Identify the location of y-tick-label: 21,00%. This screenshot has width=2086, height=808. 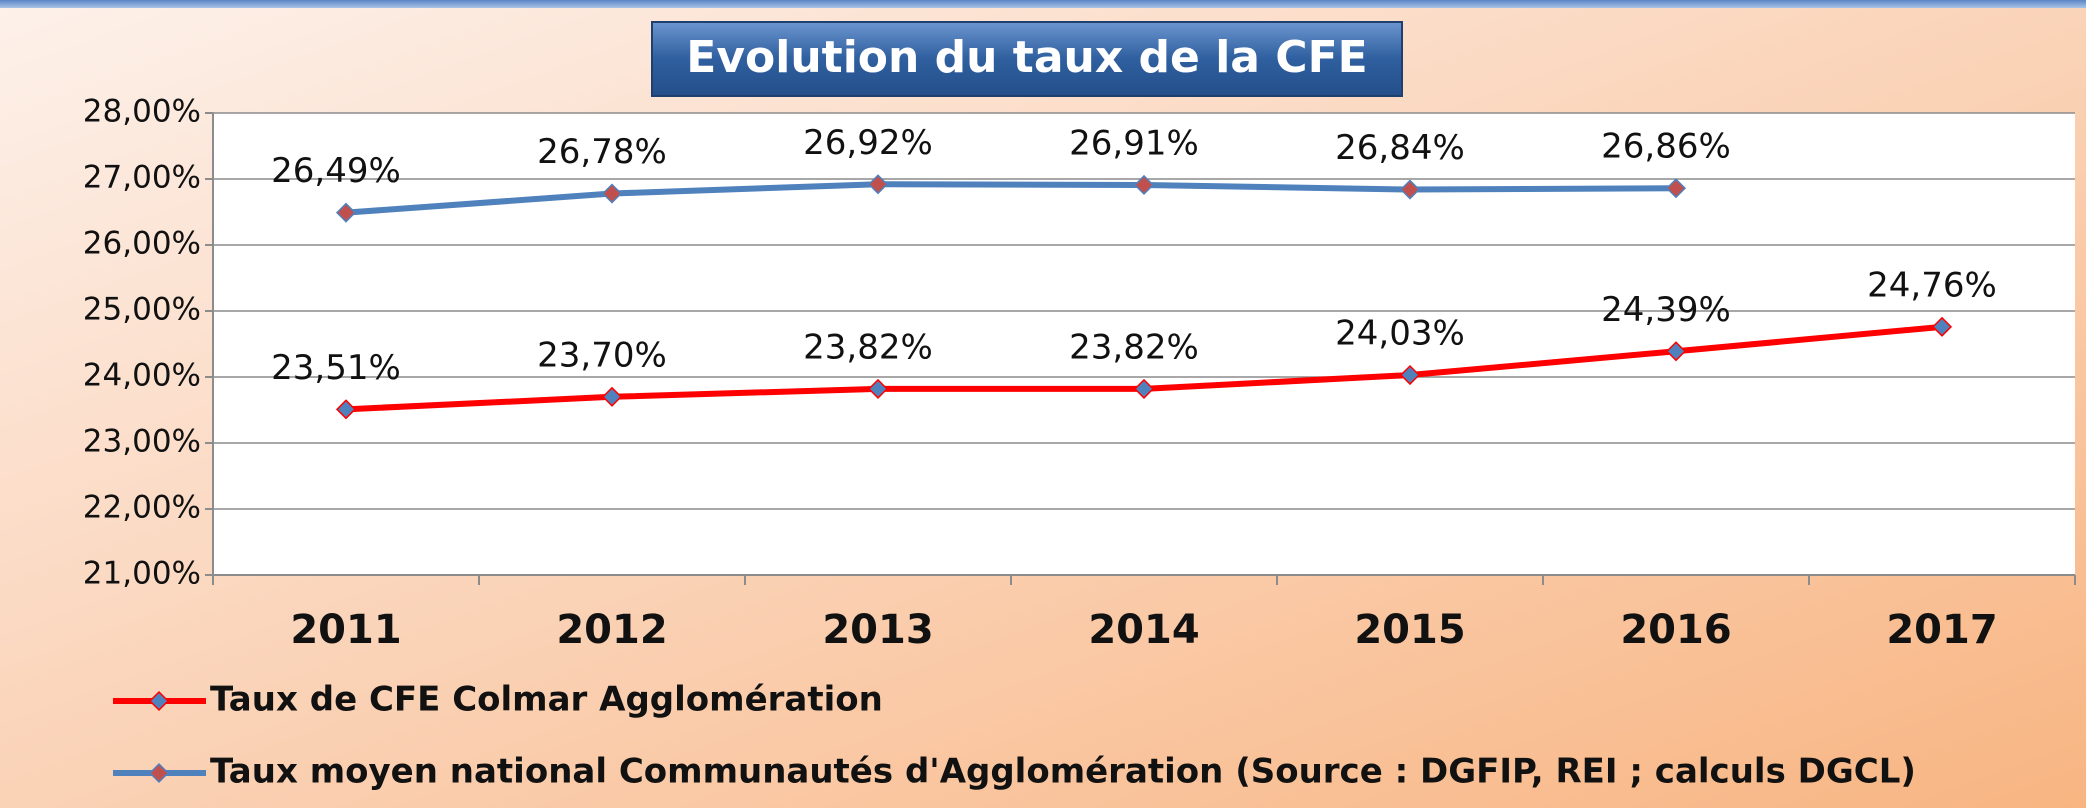
(142, 574).